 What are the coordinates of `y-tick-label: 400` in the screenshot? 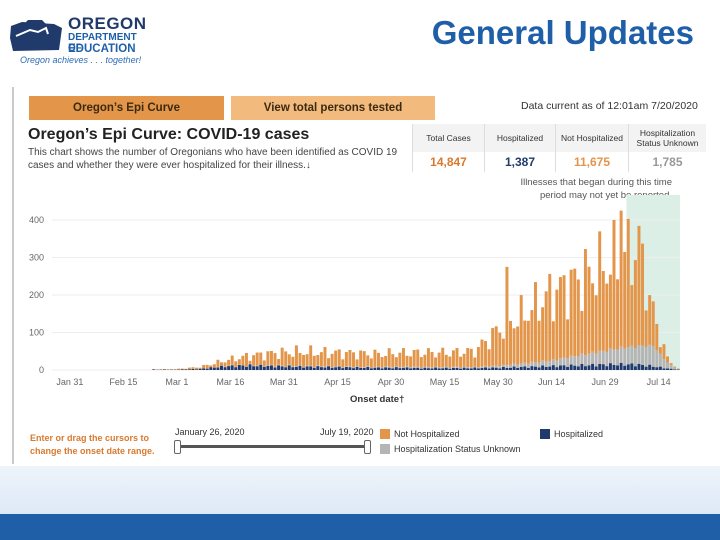 It's located at (36, 220).